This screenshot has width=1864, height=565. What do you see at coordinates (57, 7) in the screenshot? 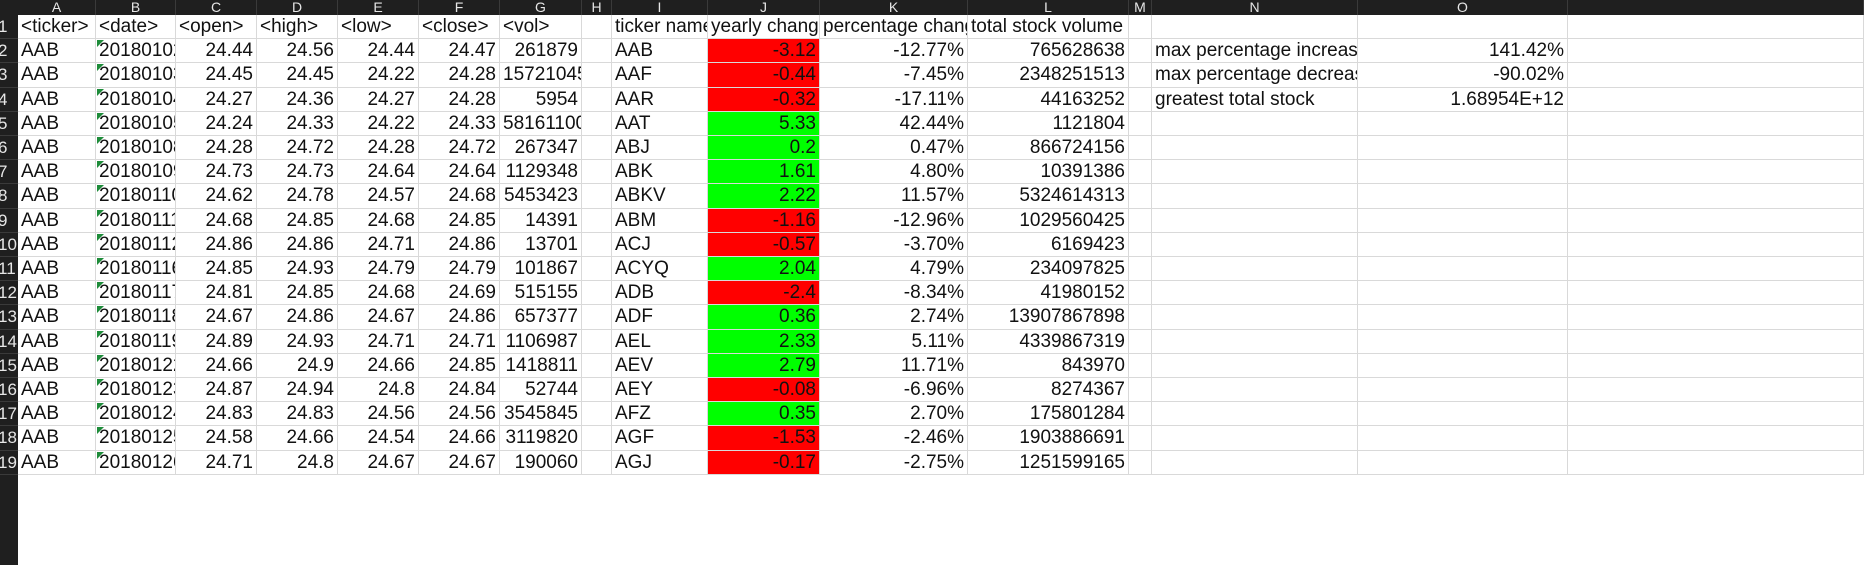
I see `column-header-0: A` at bounding box center [57, 7].